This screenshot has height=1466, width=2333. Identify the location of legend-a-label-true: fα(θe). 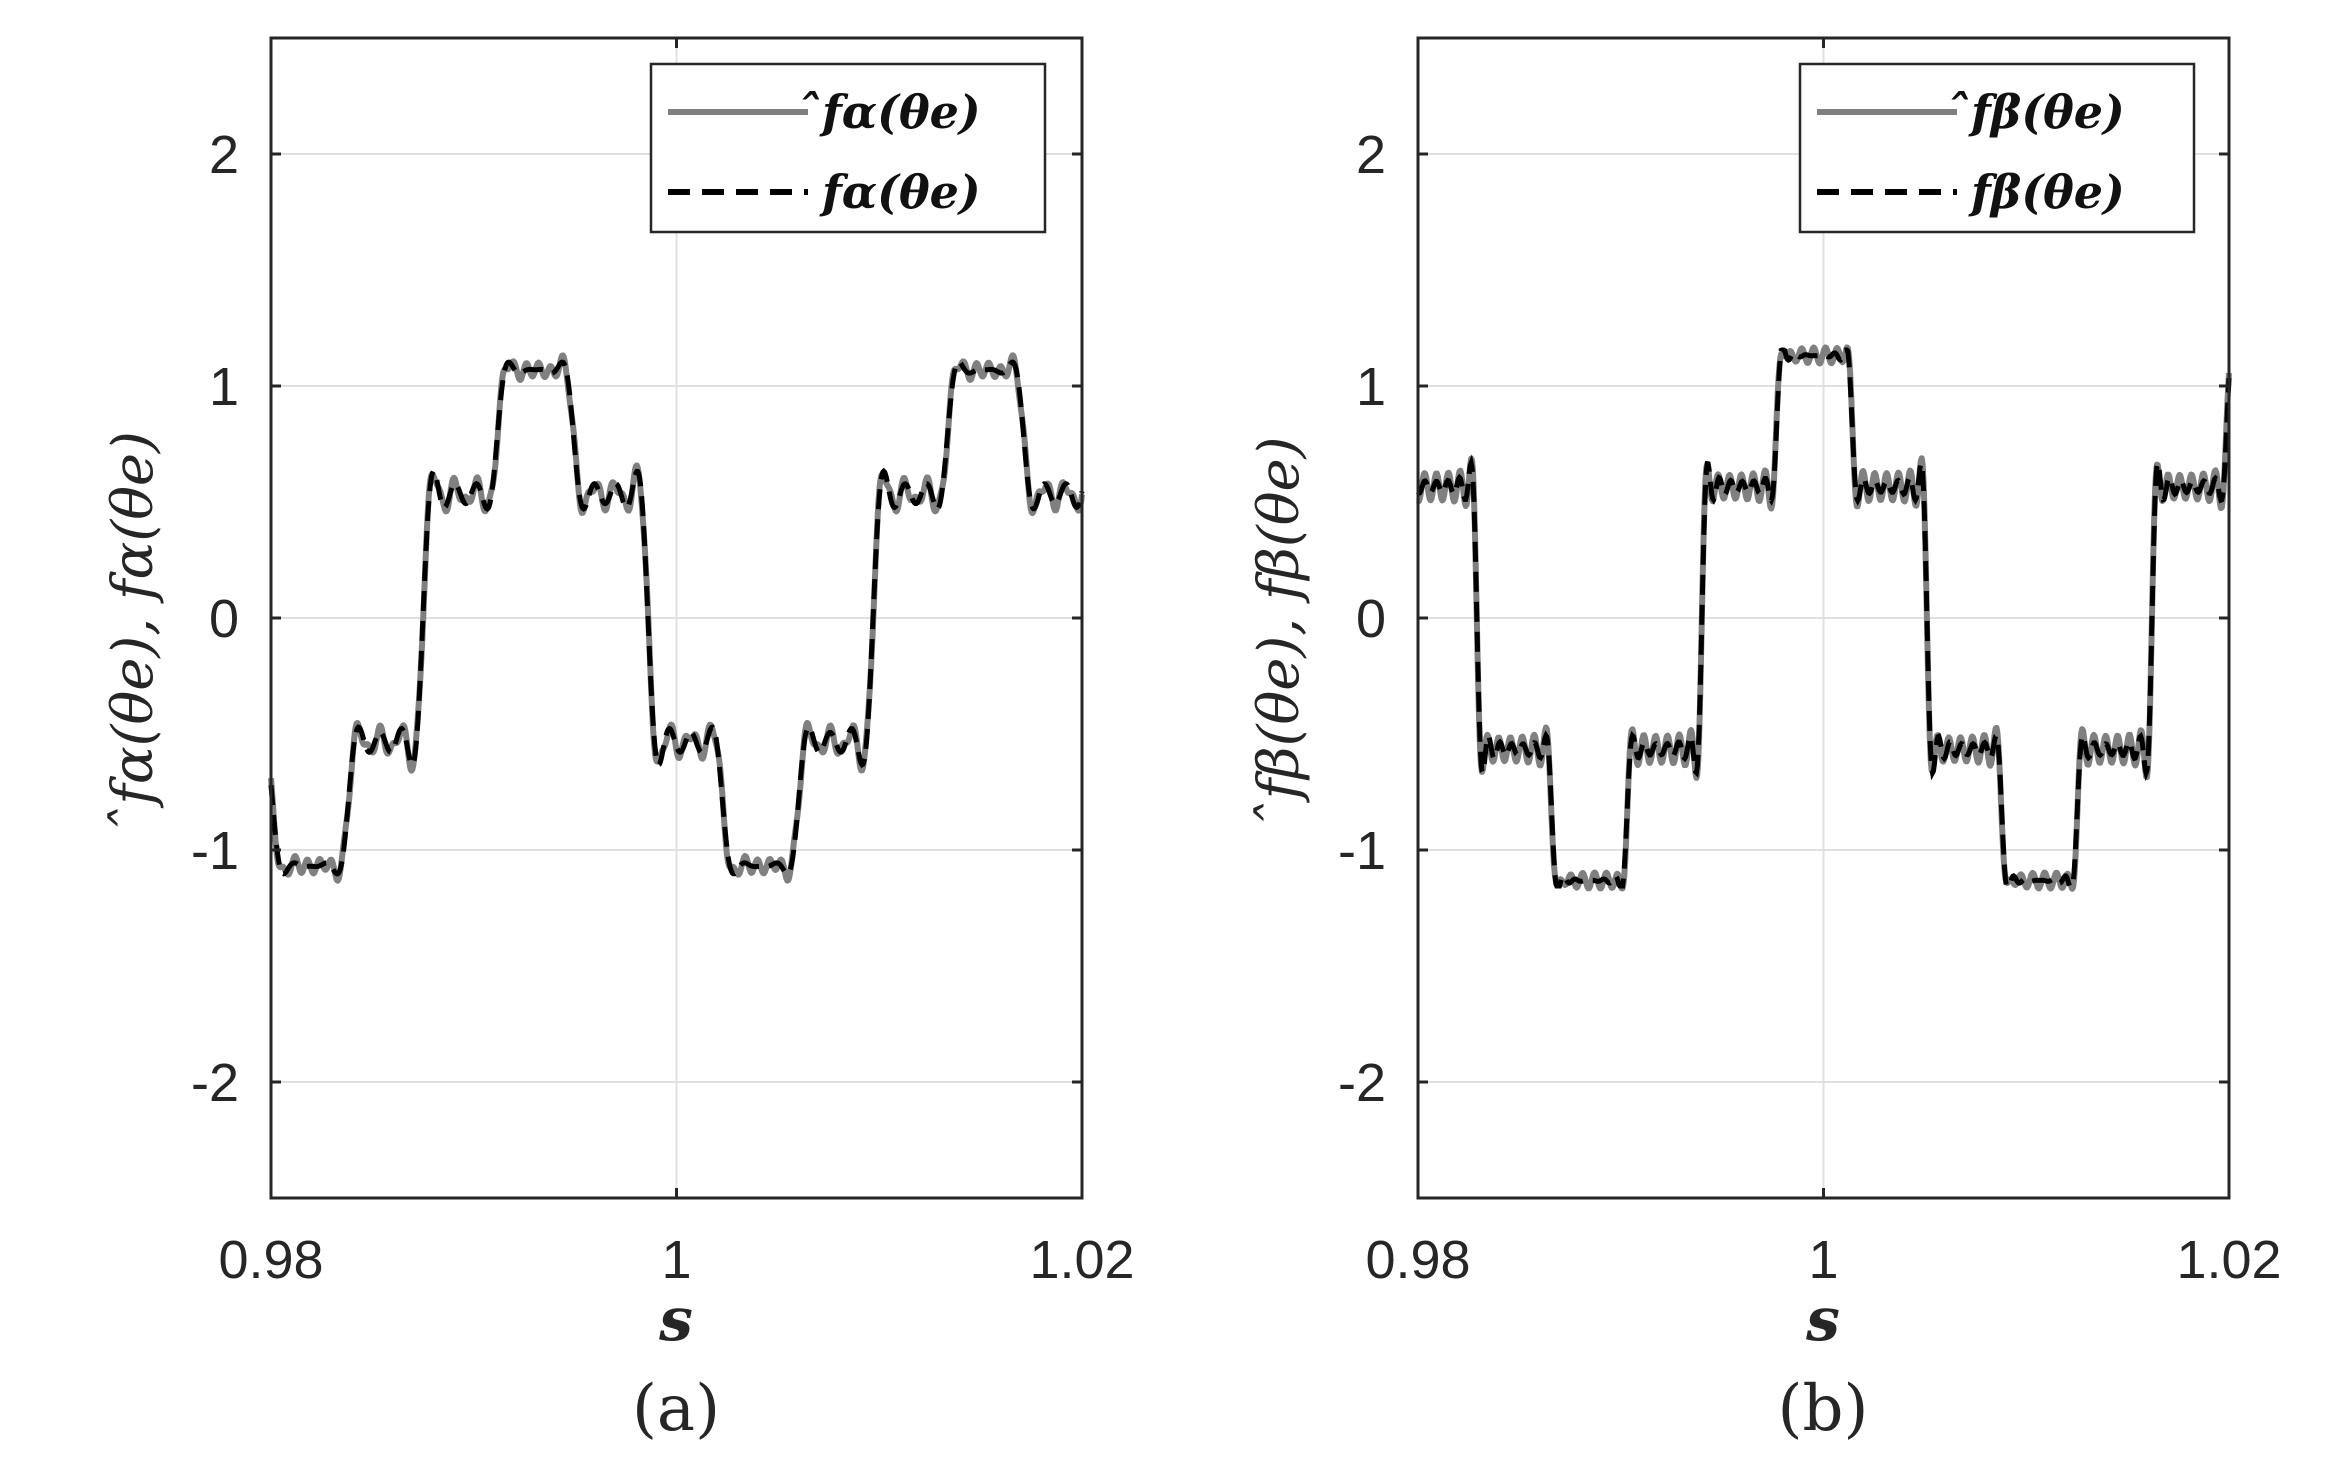
(900, 192).